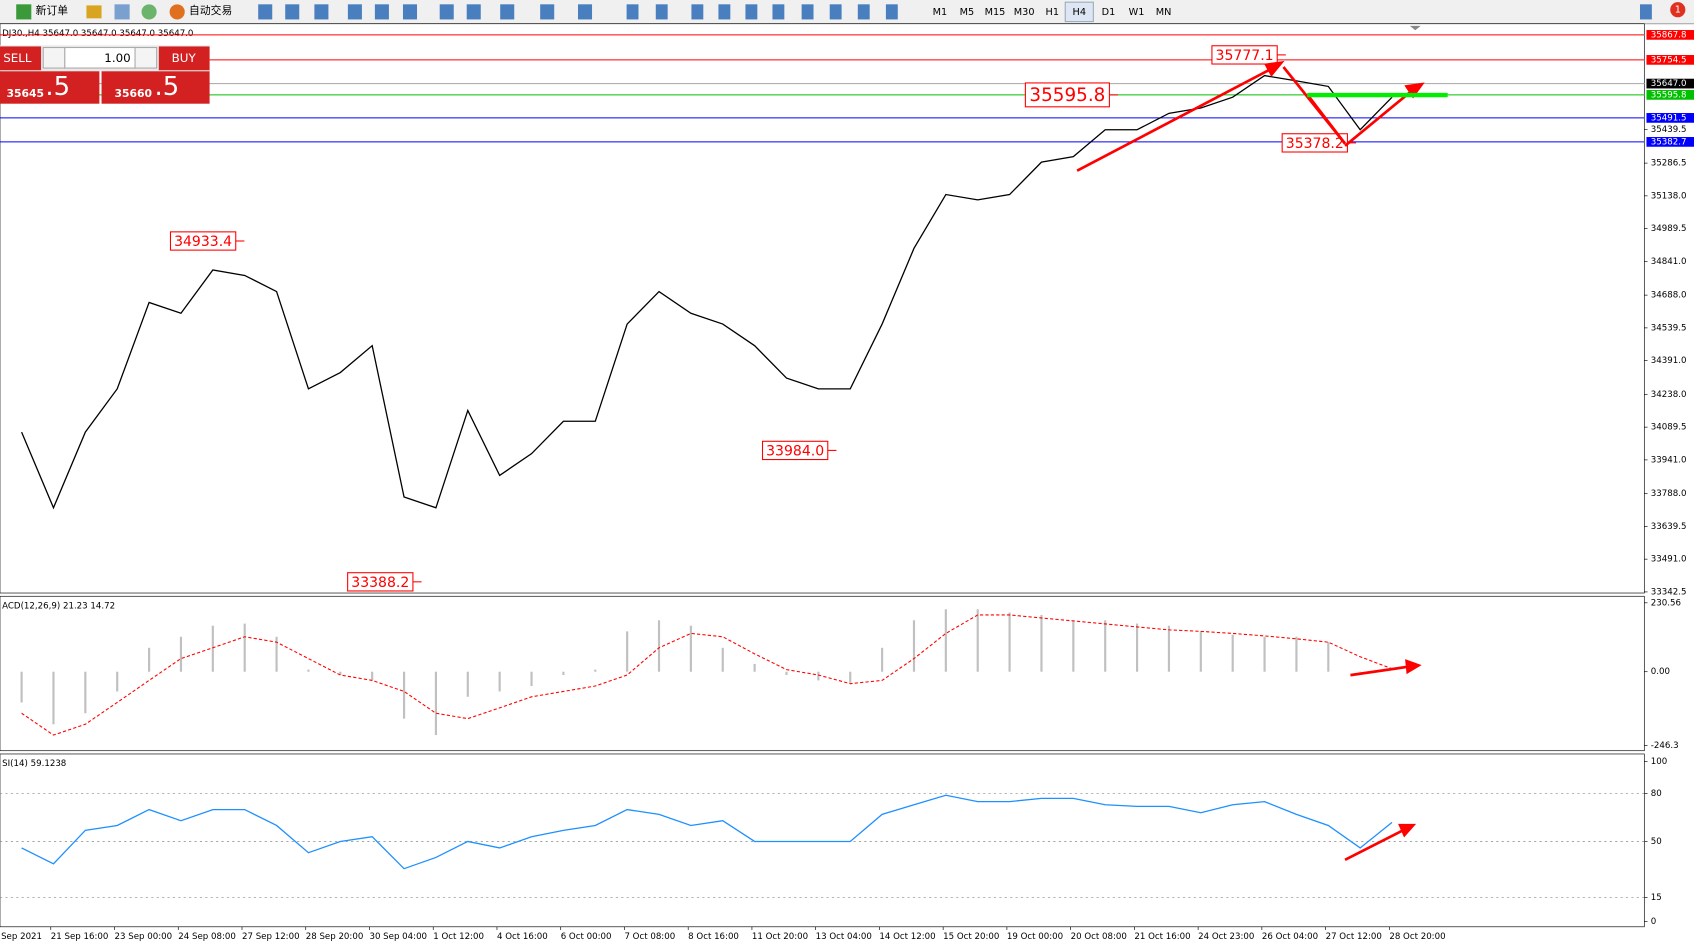 The height and width of the screenshot is (943, 1694). I want to click on sell-button, so click(21, 58).